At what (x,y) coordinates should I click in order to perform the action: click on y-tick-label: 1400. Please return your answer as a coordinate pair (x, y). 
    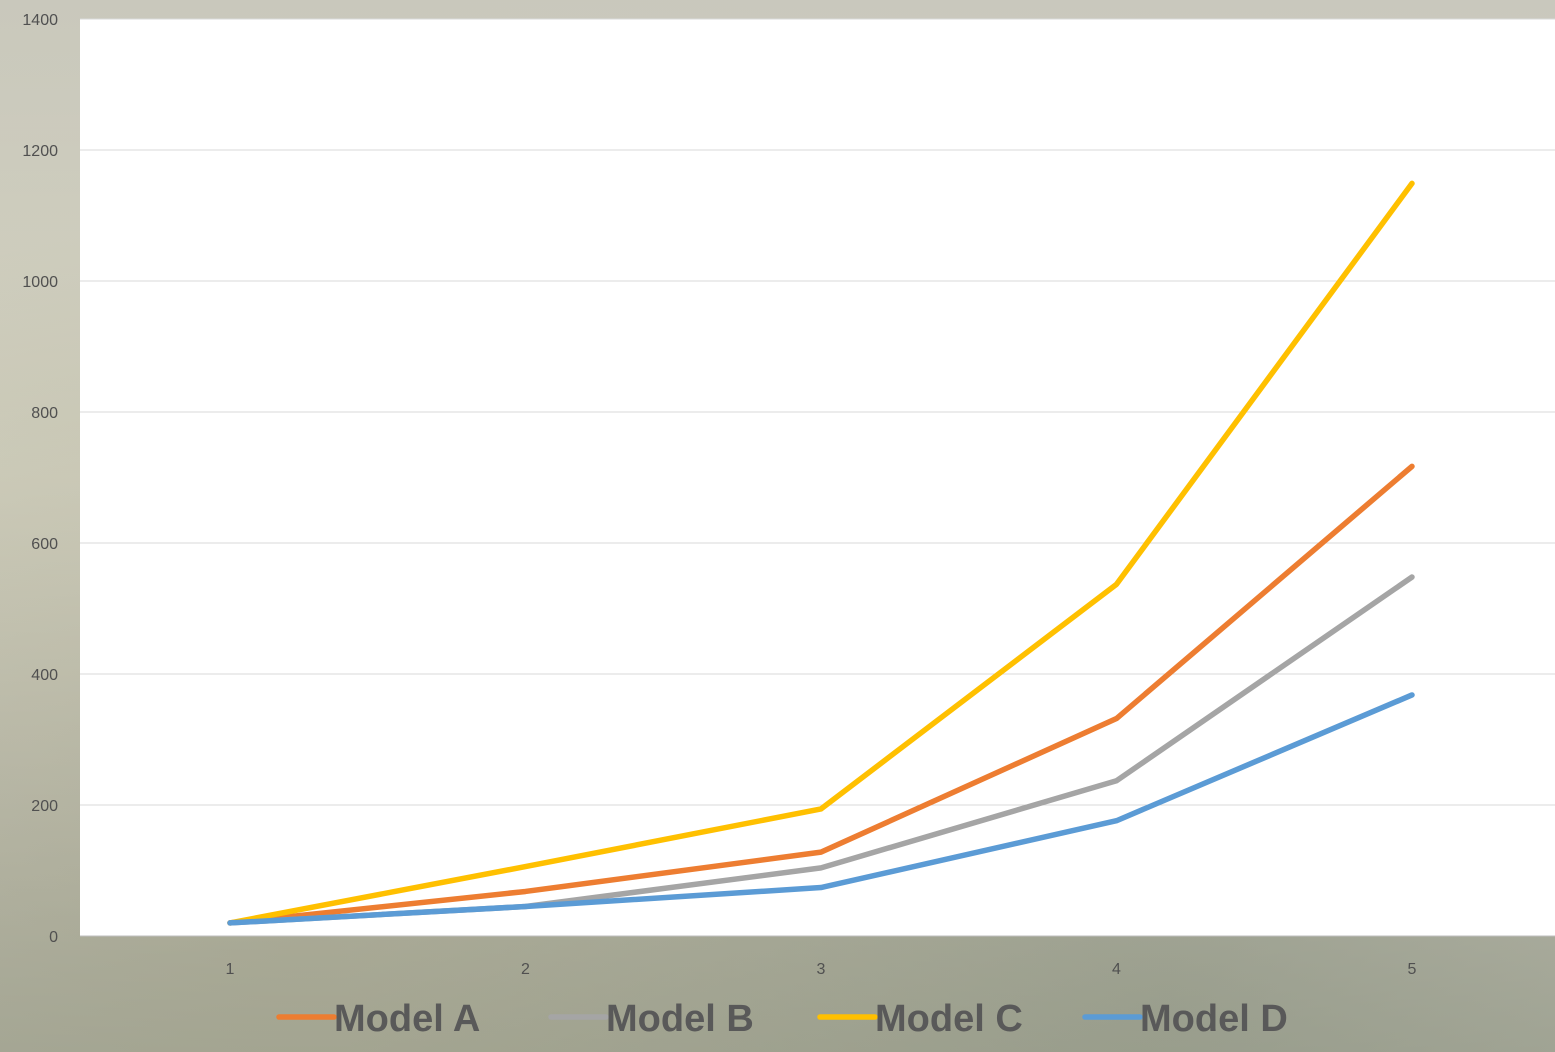
    Looking at the image, I should click on (40, 20).